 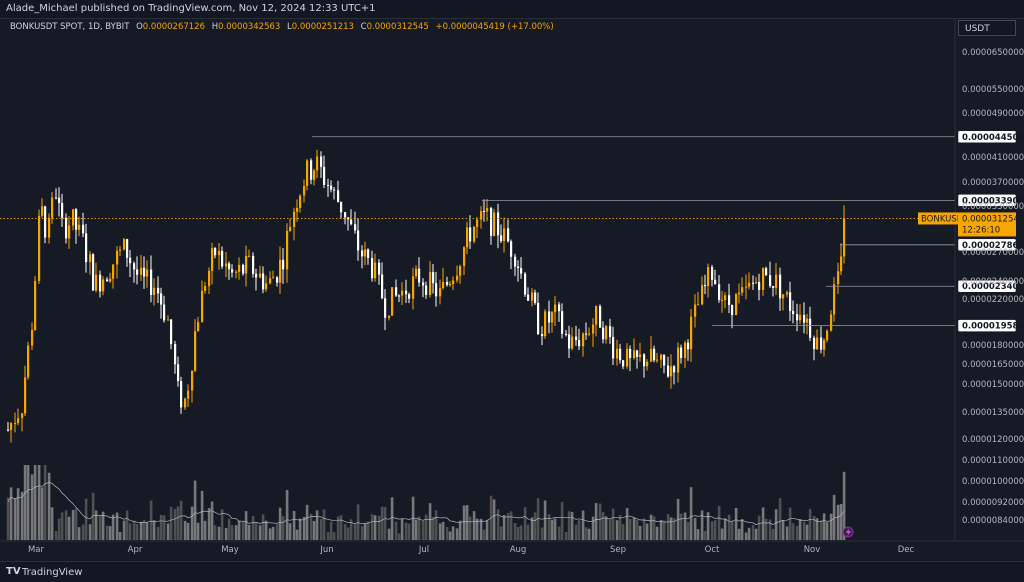 What do you see at coordinates (993, 521) in the screenshot?
I see `price-axis-tick: 0.0000084000` at bounding box center [993, 521].